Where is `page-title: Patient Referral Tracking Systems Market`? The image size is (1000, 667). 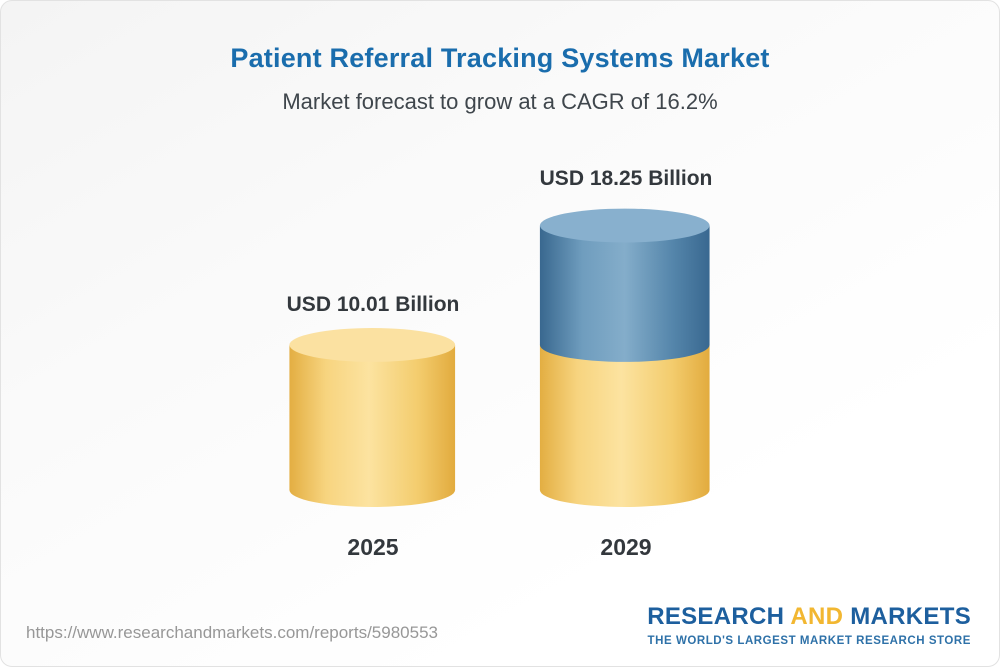
page-title: Patient Referral Tracking Systems Market is located at coordinates (500, 58).